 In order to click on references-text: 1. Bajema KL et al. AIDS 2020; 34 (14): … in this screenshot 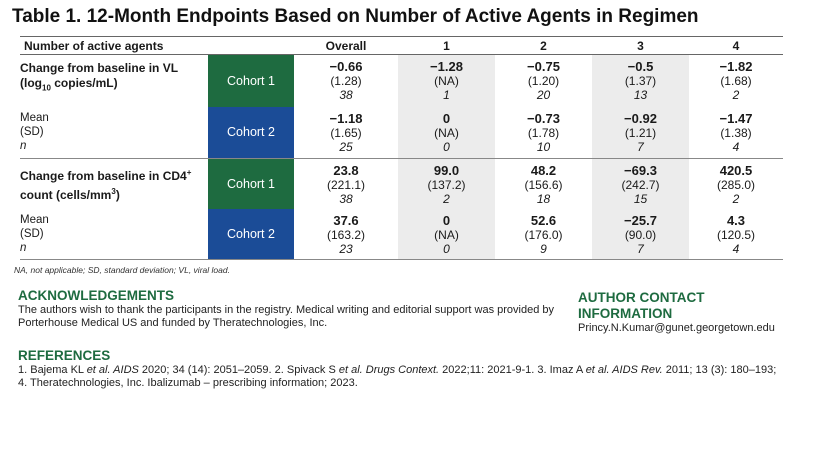, I will do `click(397, 376)`.